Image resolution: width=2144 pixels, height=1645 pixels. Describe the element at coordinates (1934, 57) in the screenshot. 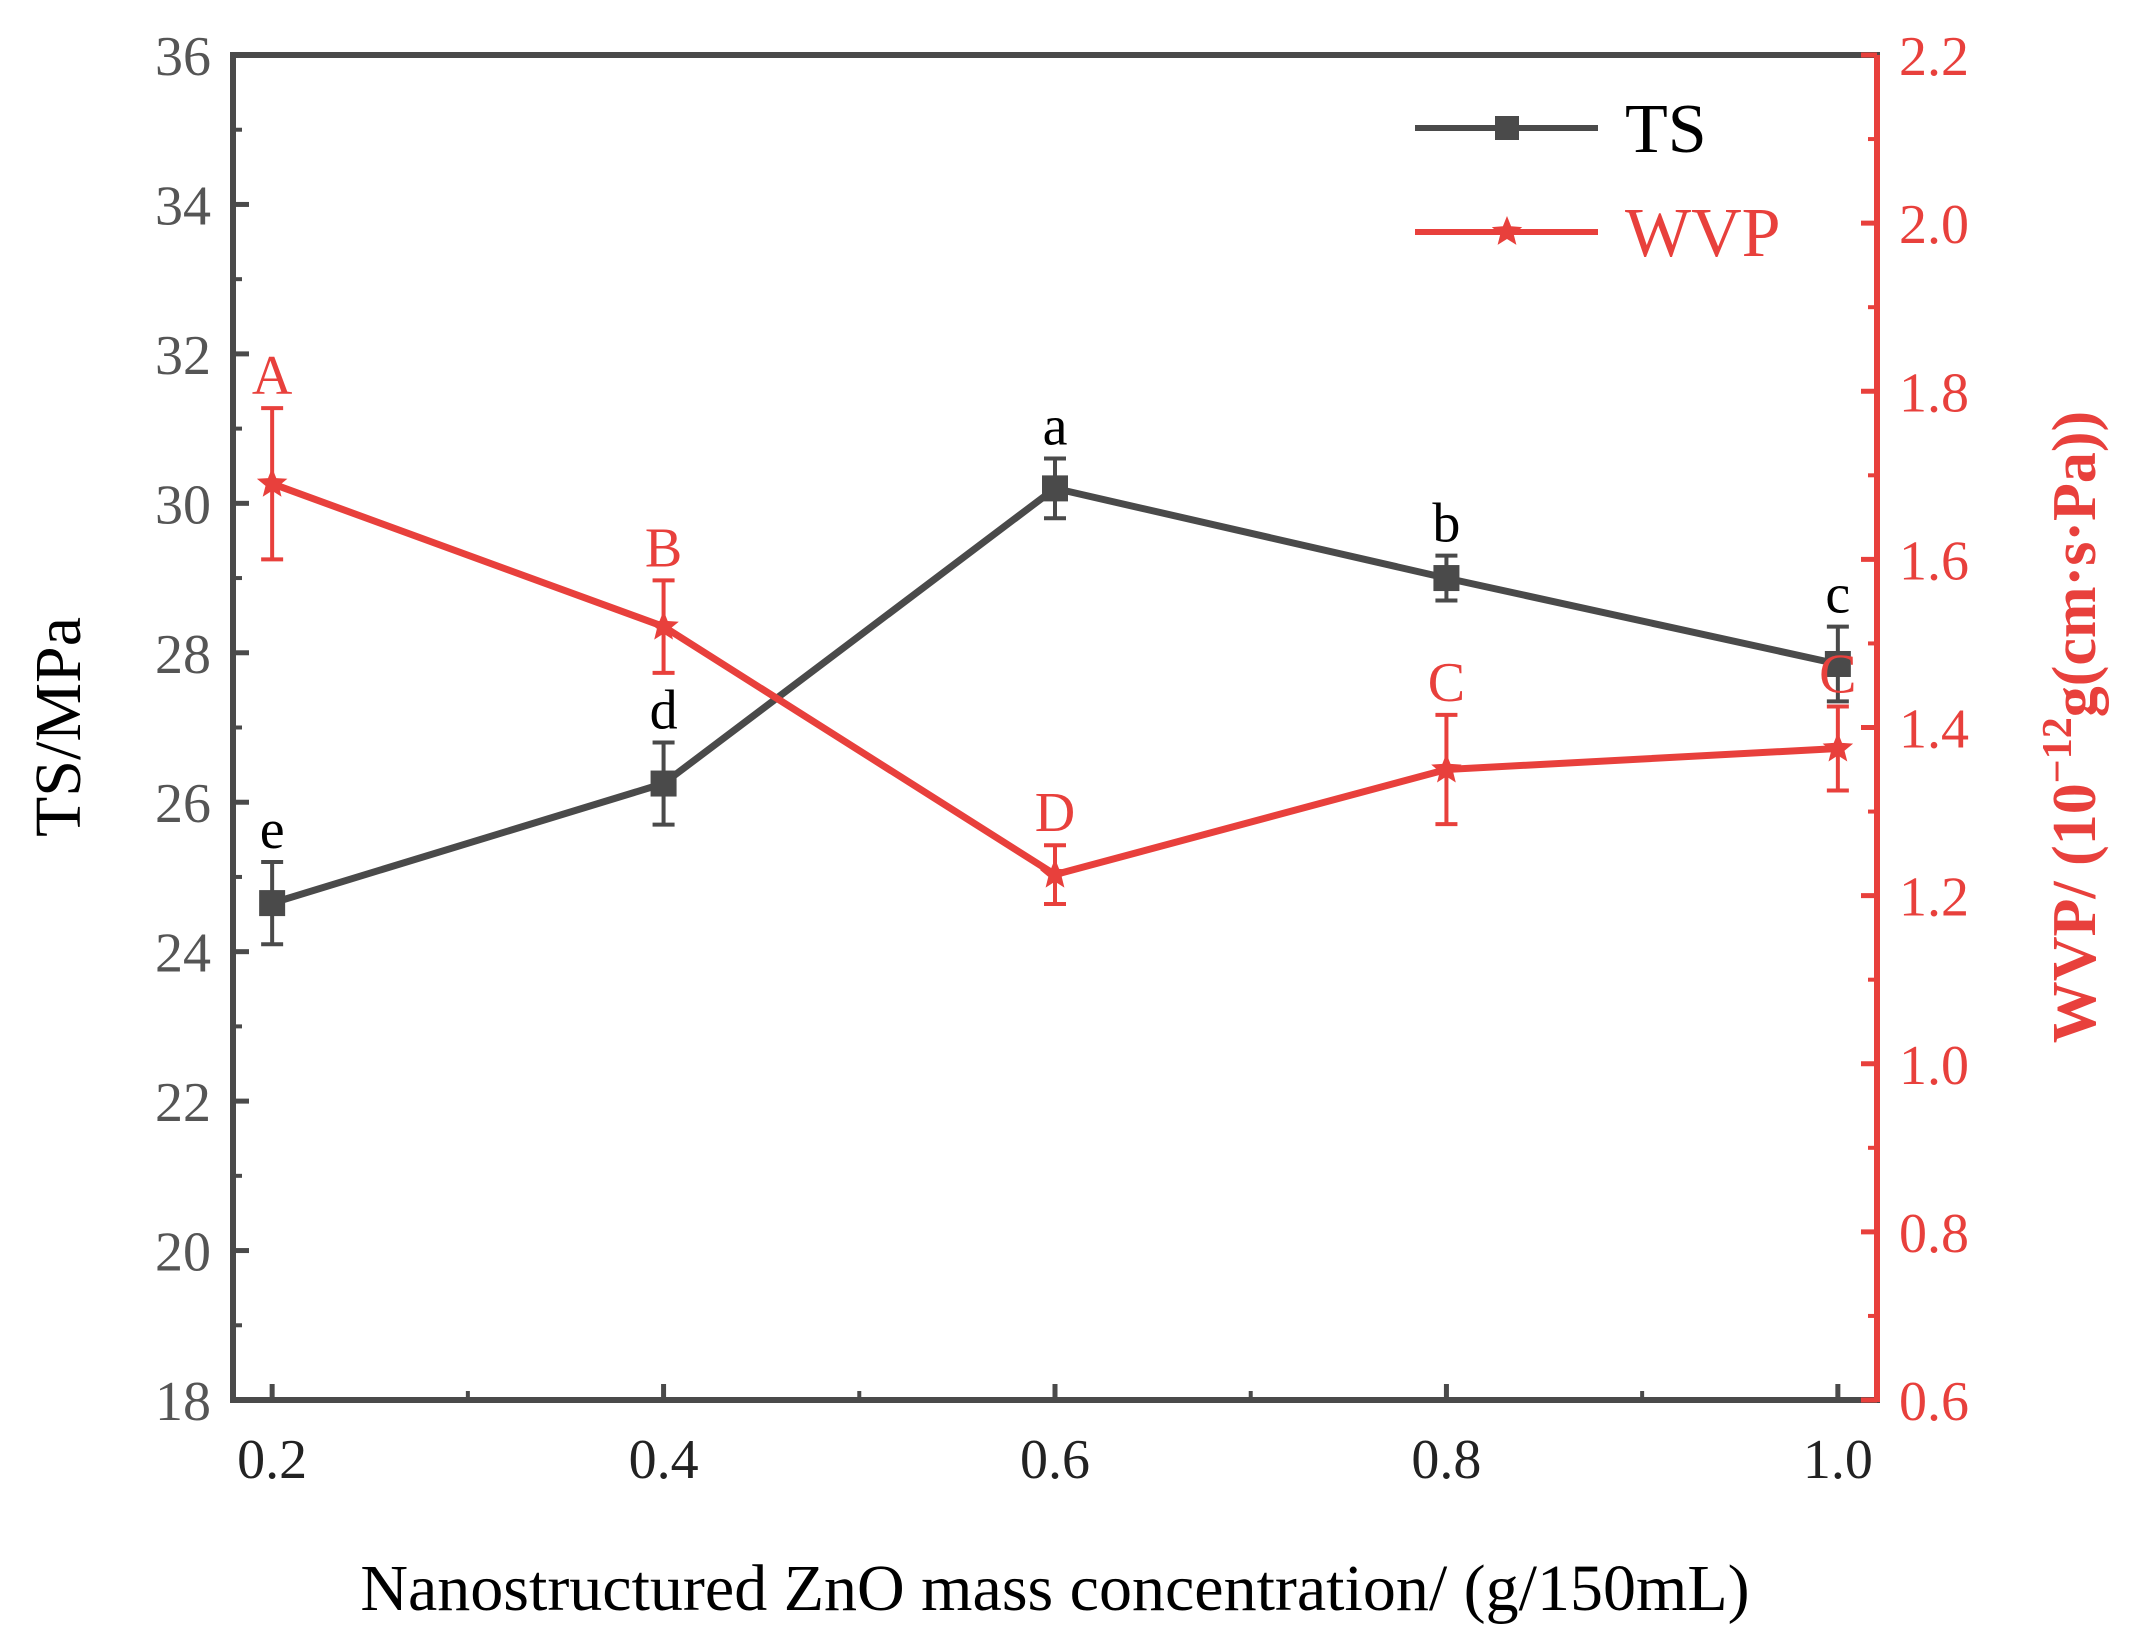

I see `right-tick-label: 2.2` at that location.